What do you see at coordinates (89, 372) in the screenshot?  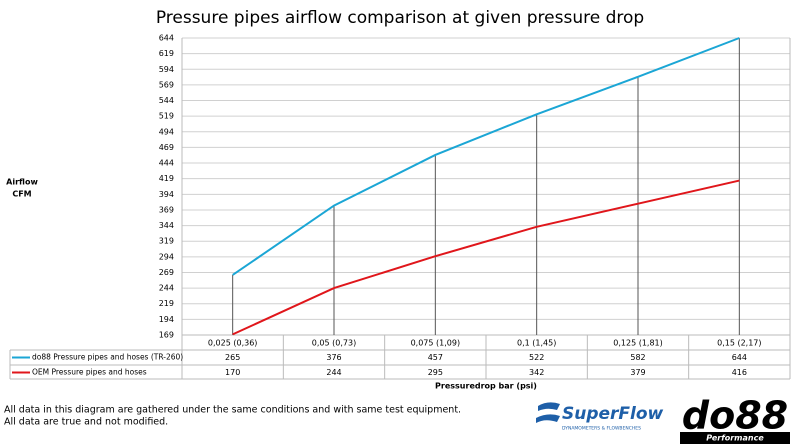 I see `legend-label: OEM Pressure pipes and hoses` at bounding box center [89, 372].